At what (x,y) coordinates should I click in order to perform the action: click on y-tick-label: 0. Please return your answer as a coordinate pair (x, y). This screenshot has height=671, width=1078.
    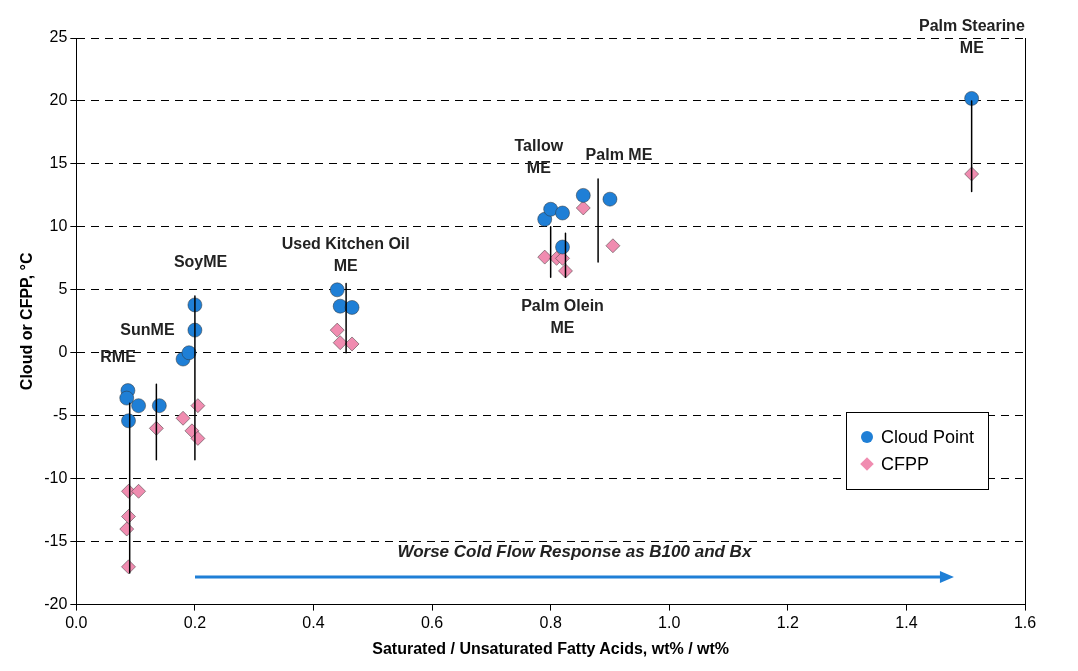
    Looking at the image, I should click on (63, 352).